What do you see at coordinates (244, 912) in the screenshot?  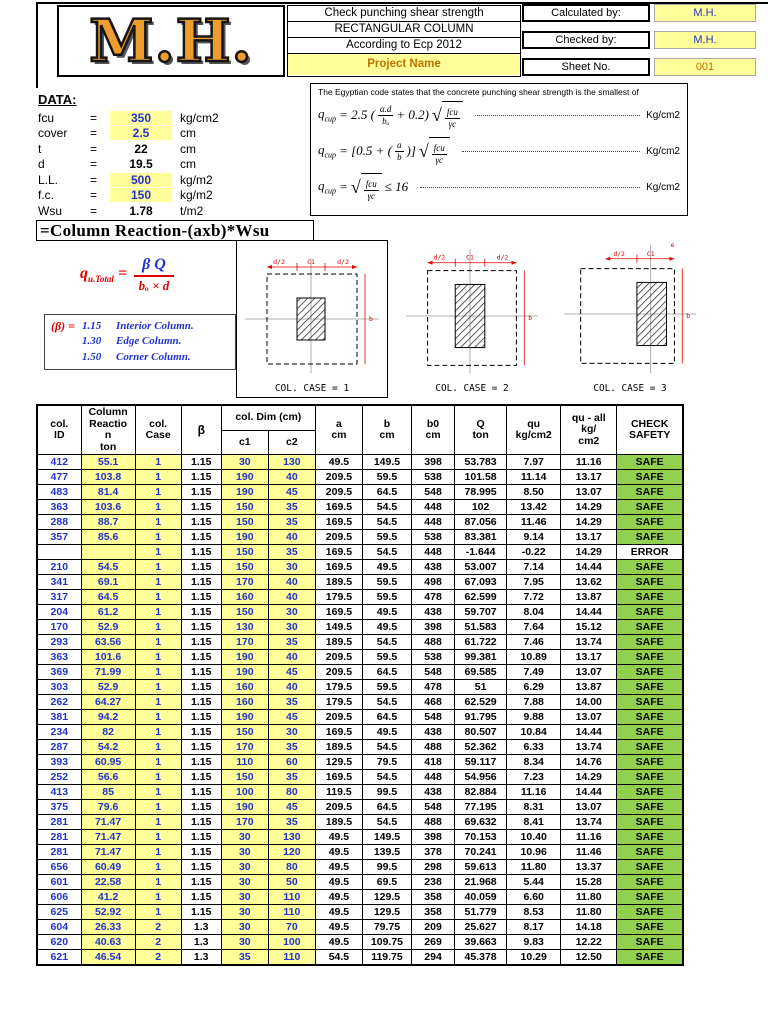 I see `cell-c1: 30` at bounding box center [244, 912].